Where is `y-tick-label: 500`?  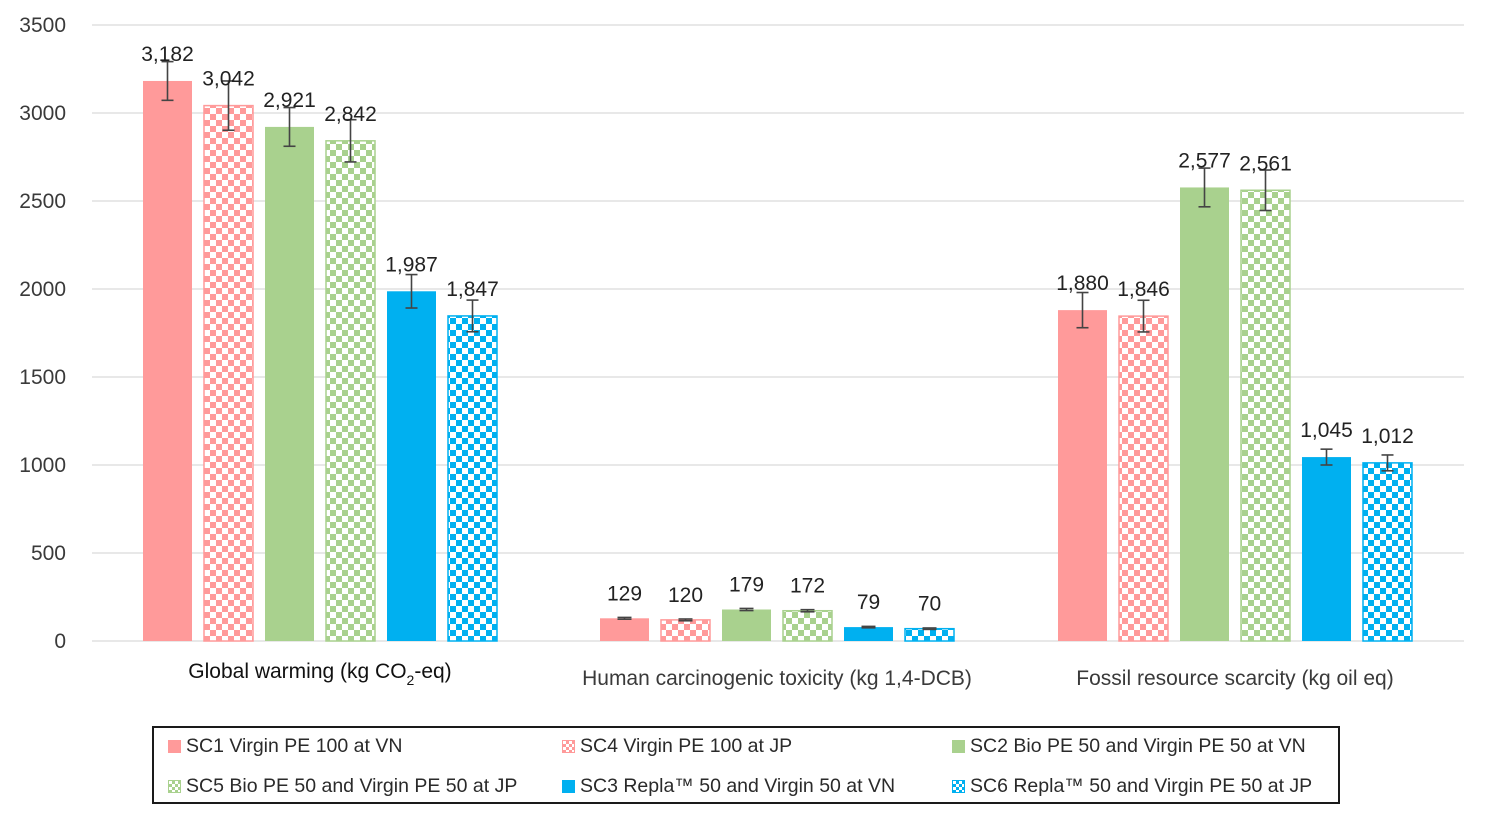 y-tick-label: 500 is located at coordinates (48, 553).